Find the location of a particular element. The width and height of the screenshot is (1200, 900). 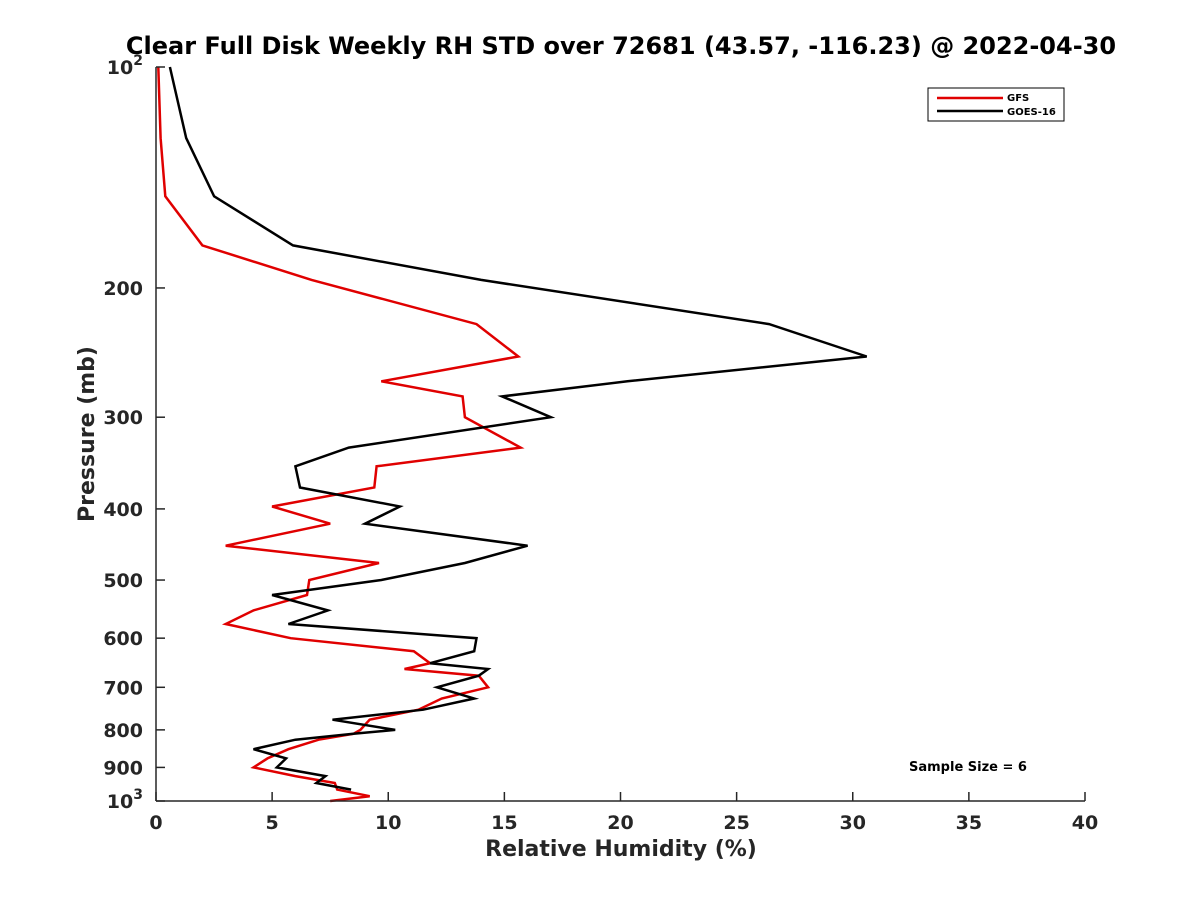

y-tick-label: 600 is located at coordinates (123, 639).